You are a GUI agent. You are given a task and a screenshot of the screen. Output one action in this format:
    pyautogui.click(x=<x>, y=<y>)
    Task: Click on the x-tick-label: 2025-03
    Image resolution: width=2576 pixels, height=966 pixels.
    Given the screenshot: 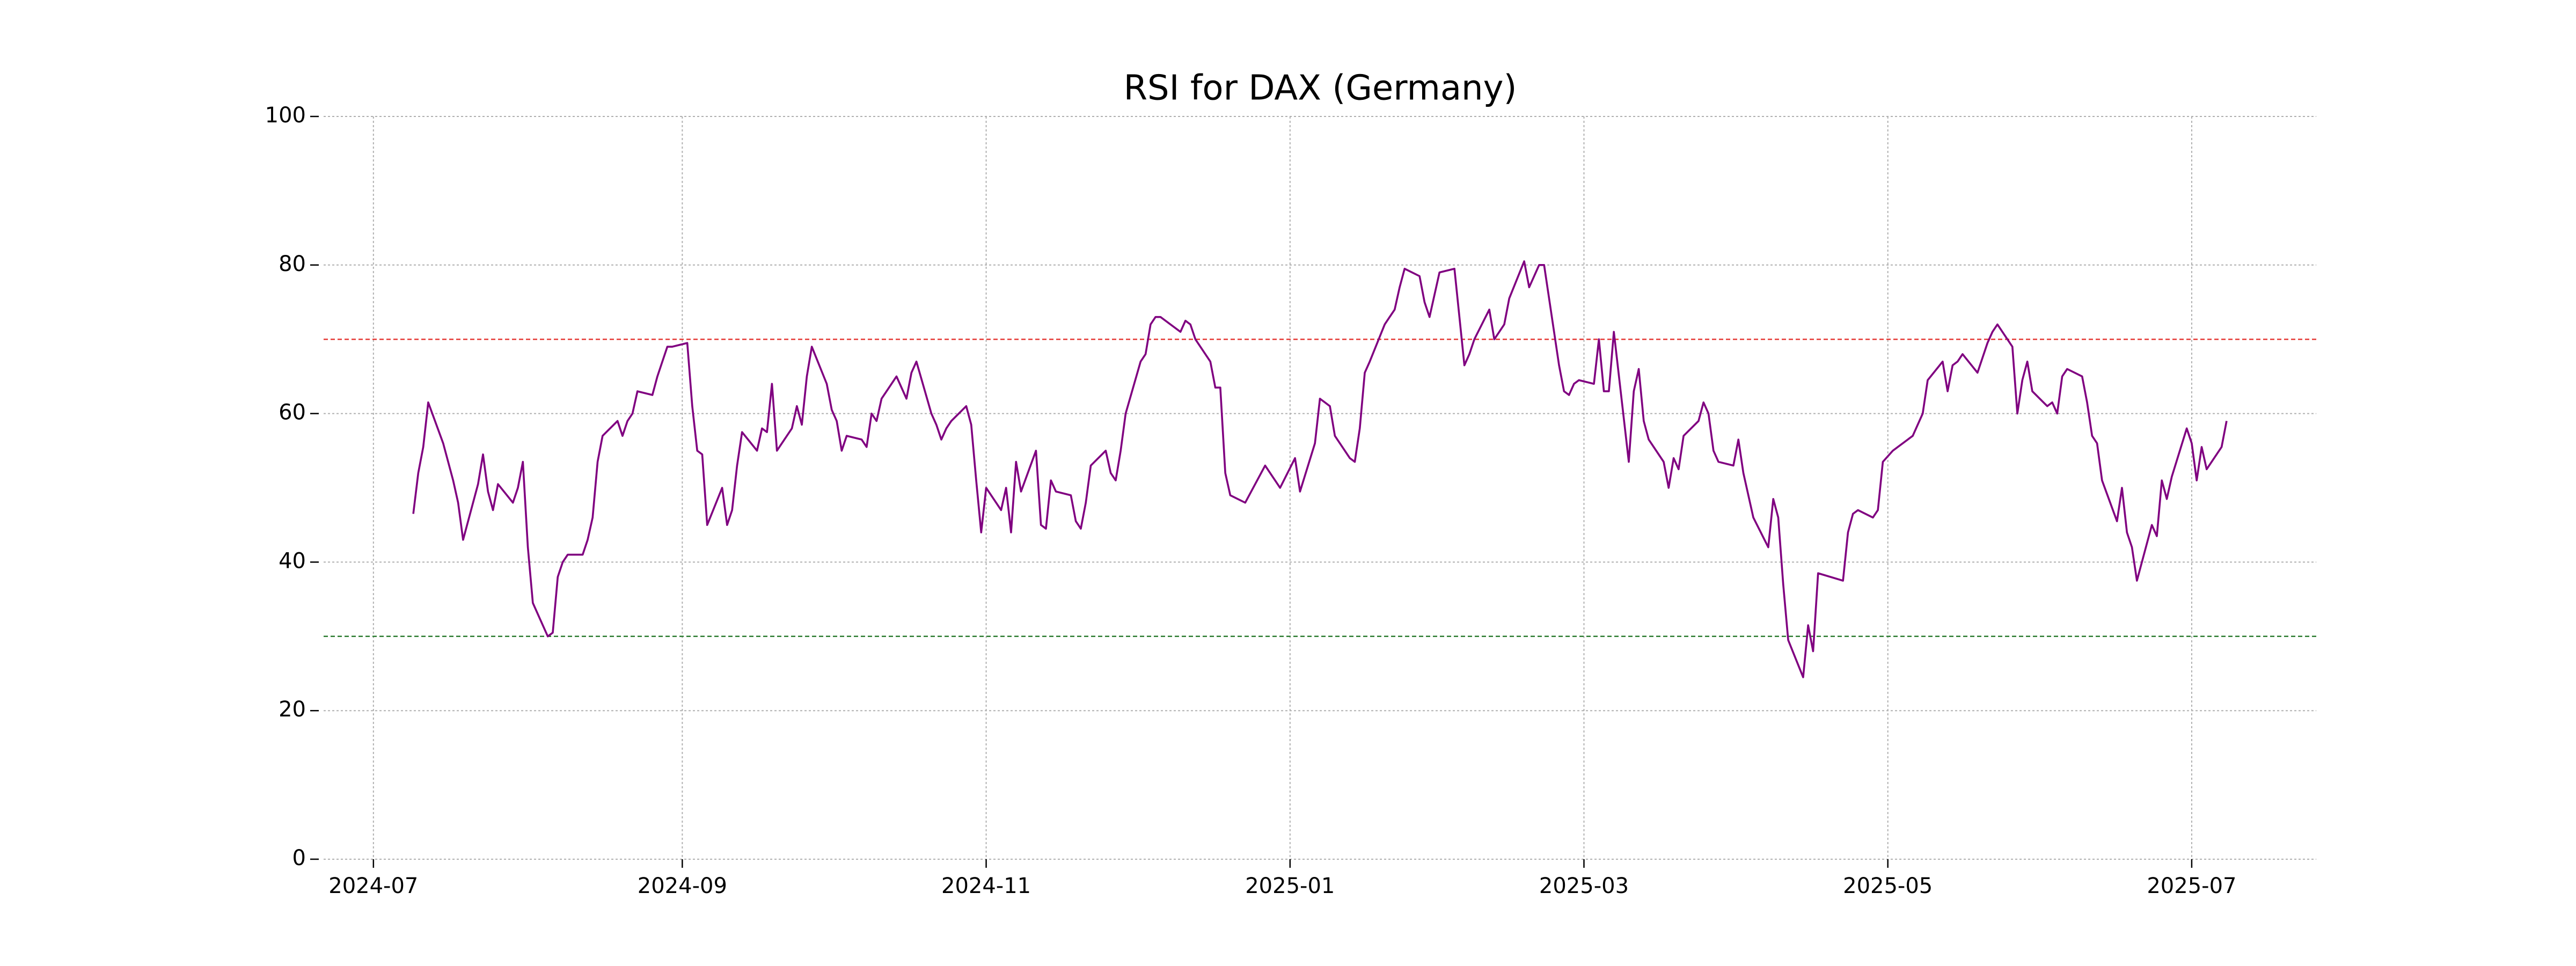 What is the action you would take?
    pyautogui.click(x=1584, y=886)
    